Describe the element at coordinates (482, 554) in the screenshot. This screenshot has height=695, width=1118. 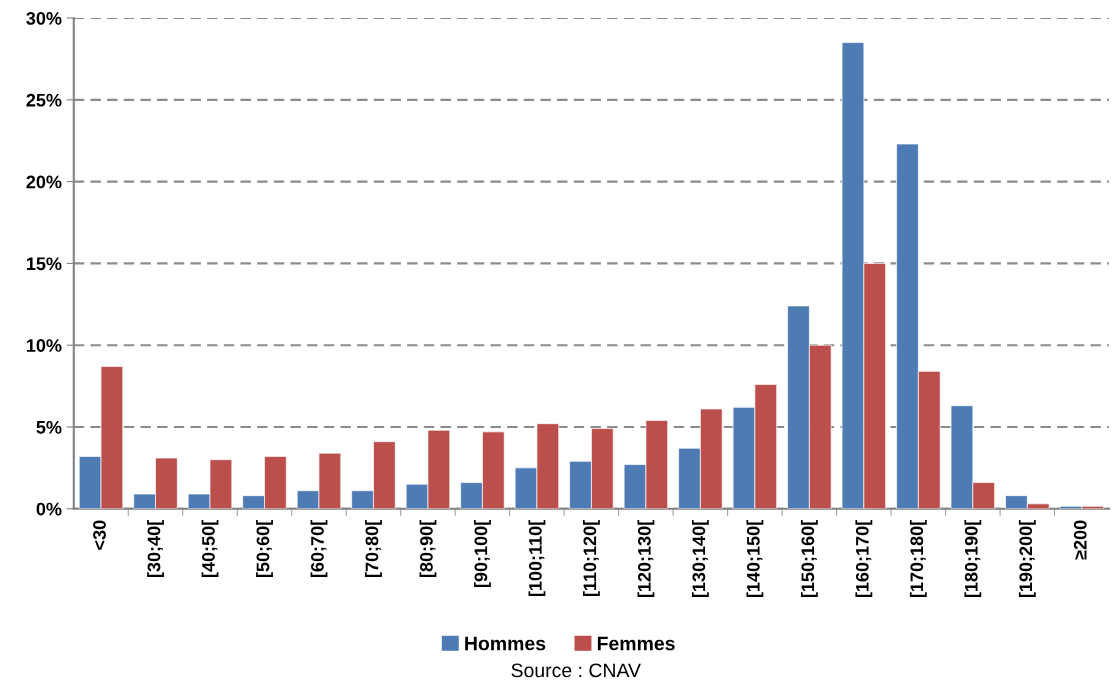
I see `x-tick-label: [90;100[` at that location.